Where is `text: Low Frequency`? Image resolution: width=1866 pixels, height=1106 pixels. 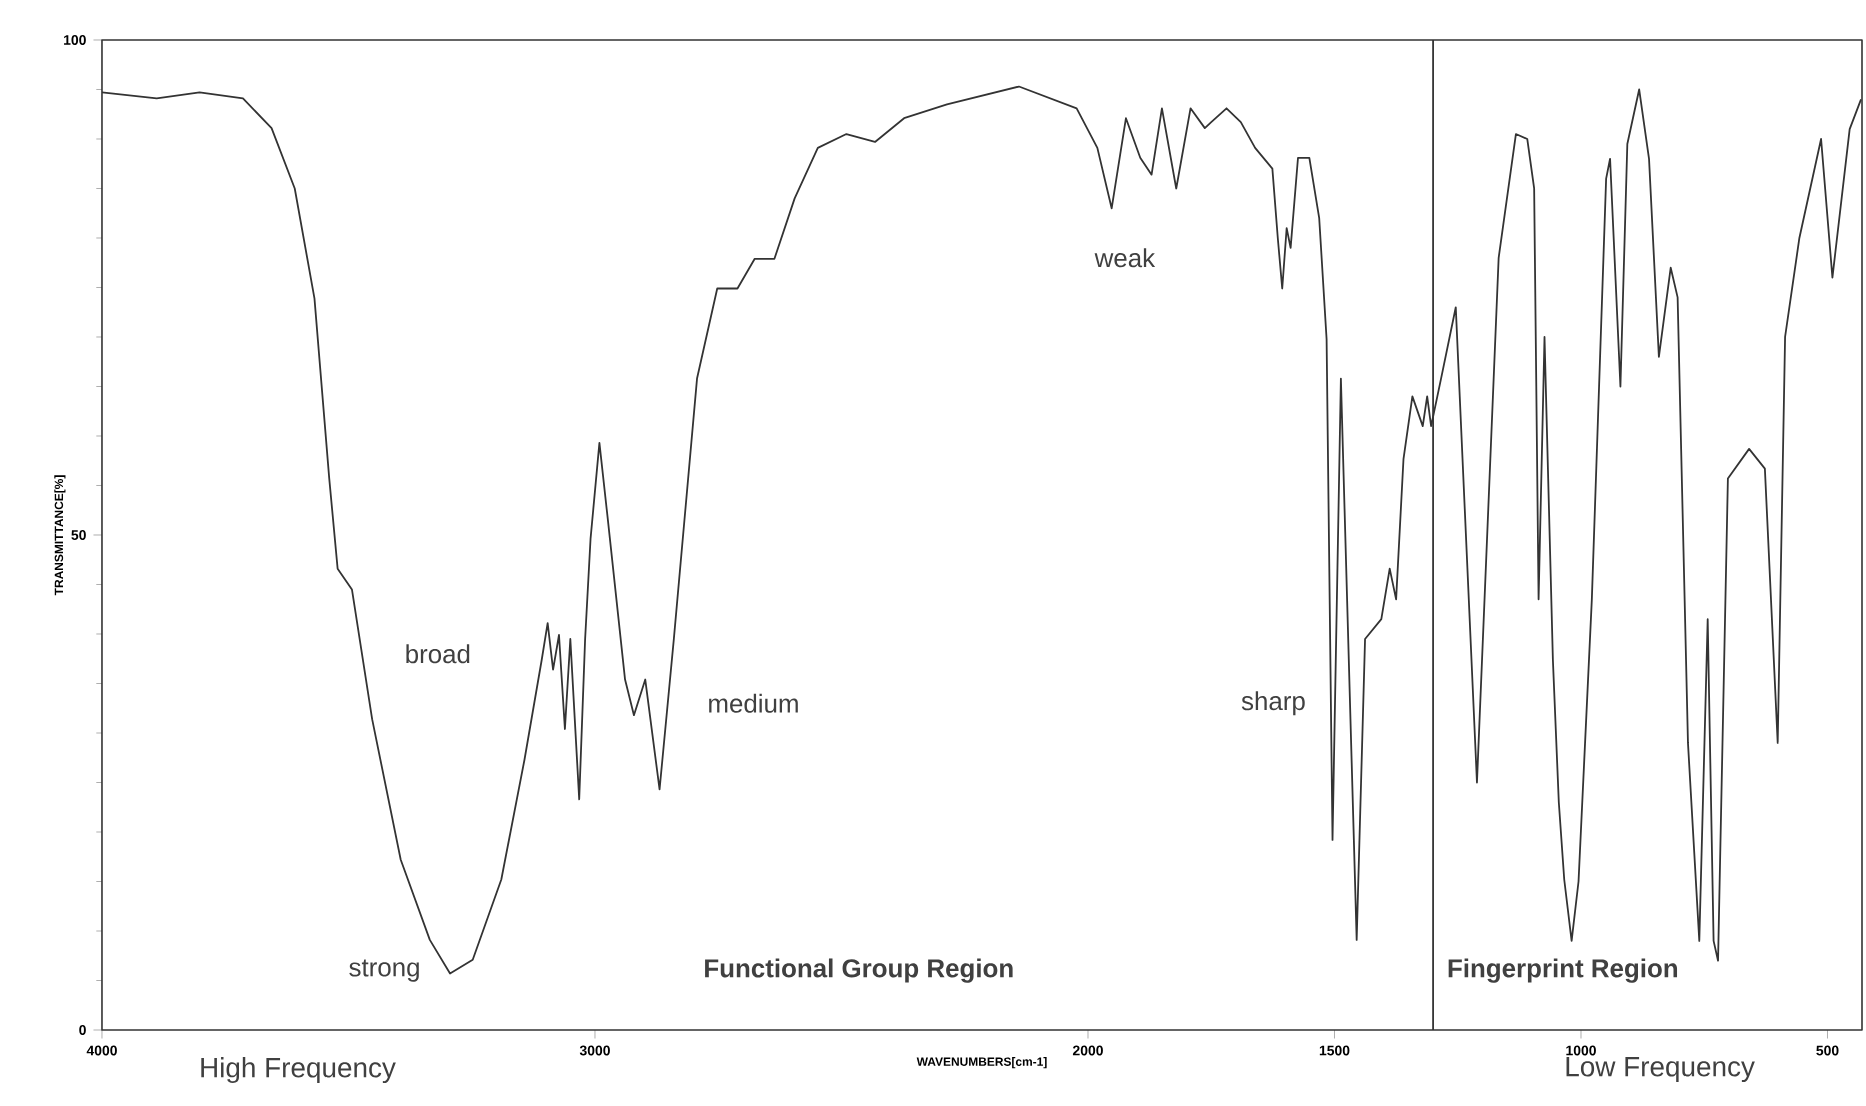
text: Low Frequency is located at coordinates (1660, 1070).